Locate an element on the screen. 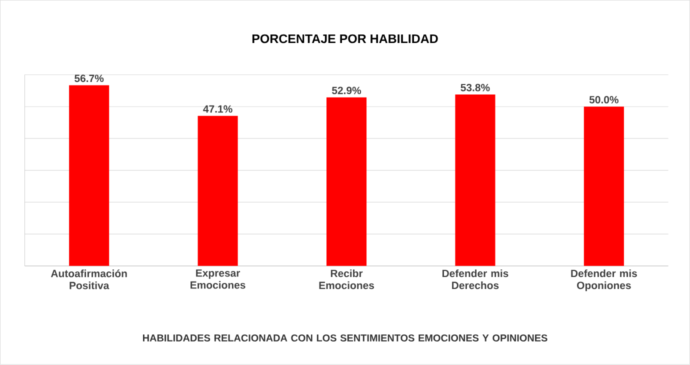 The width and height of the screenshot is (690, 365). x-tick-label: Recibr Emociones is located at coordinates (346, 280).